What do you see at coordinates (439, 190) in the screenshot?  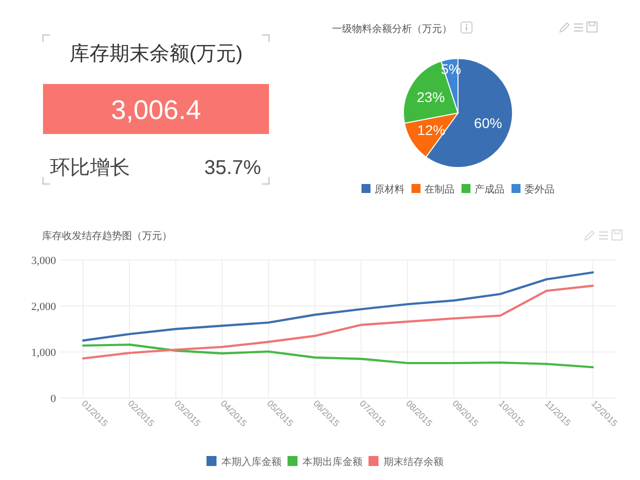 I see `legend-label: 在制品` at bounding box center [439, 190].